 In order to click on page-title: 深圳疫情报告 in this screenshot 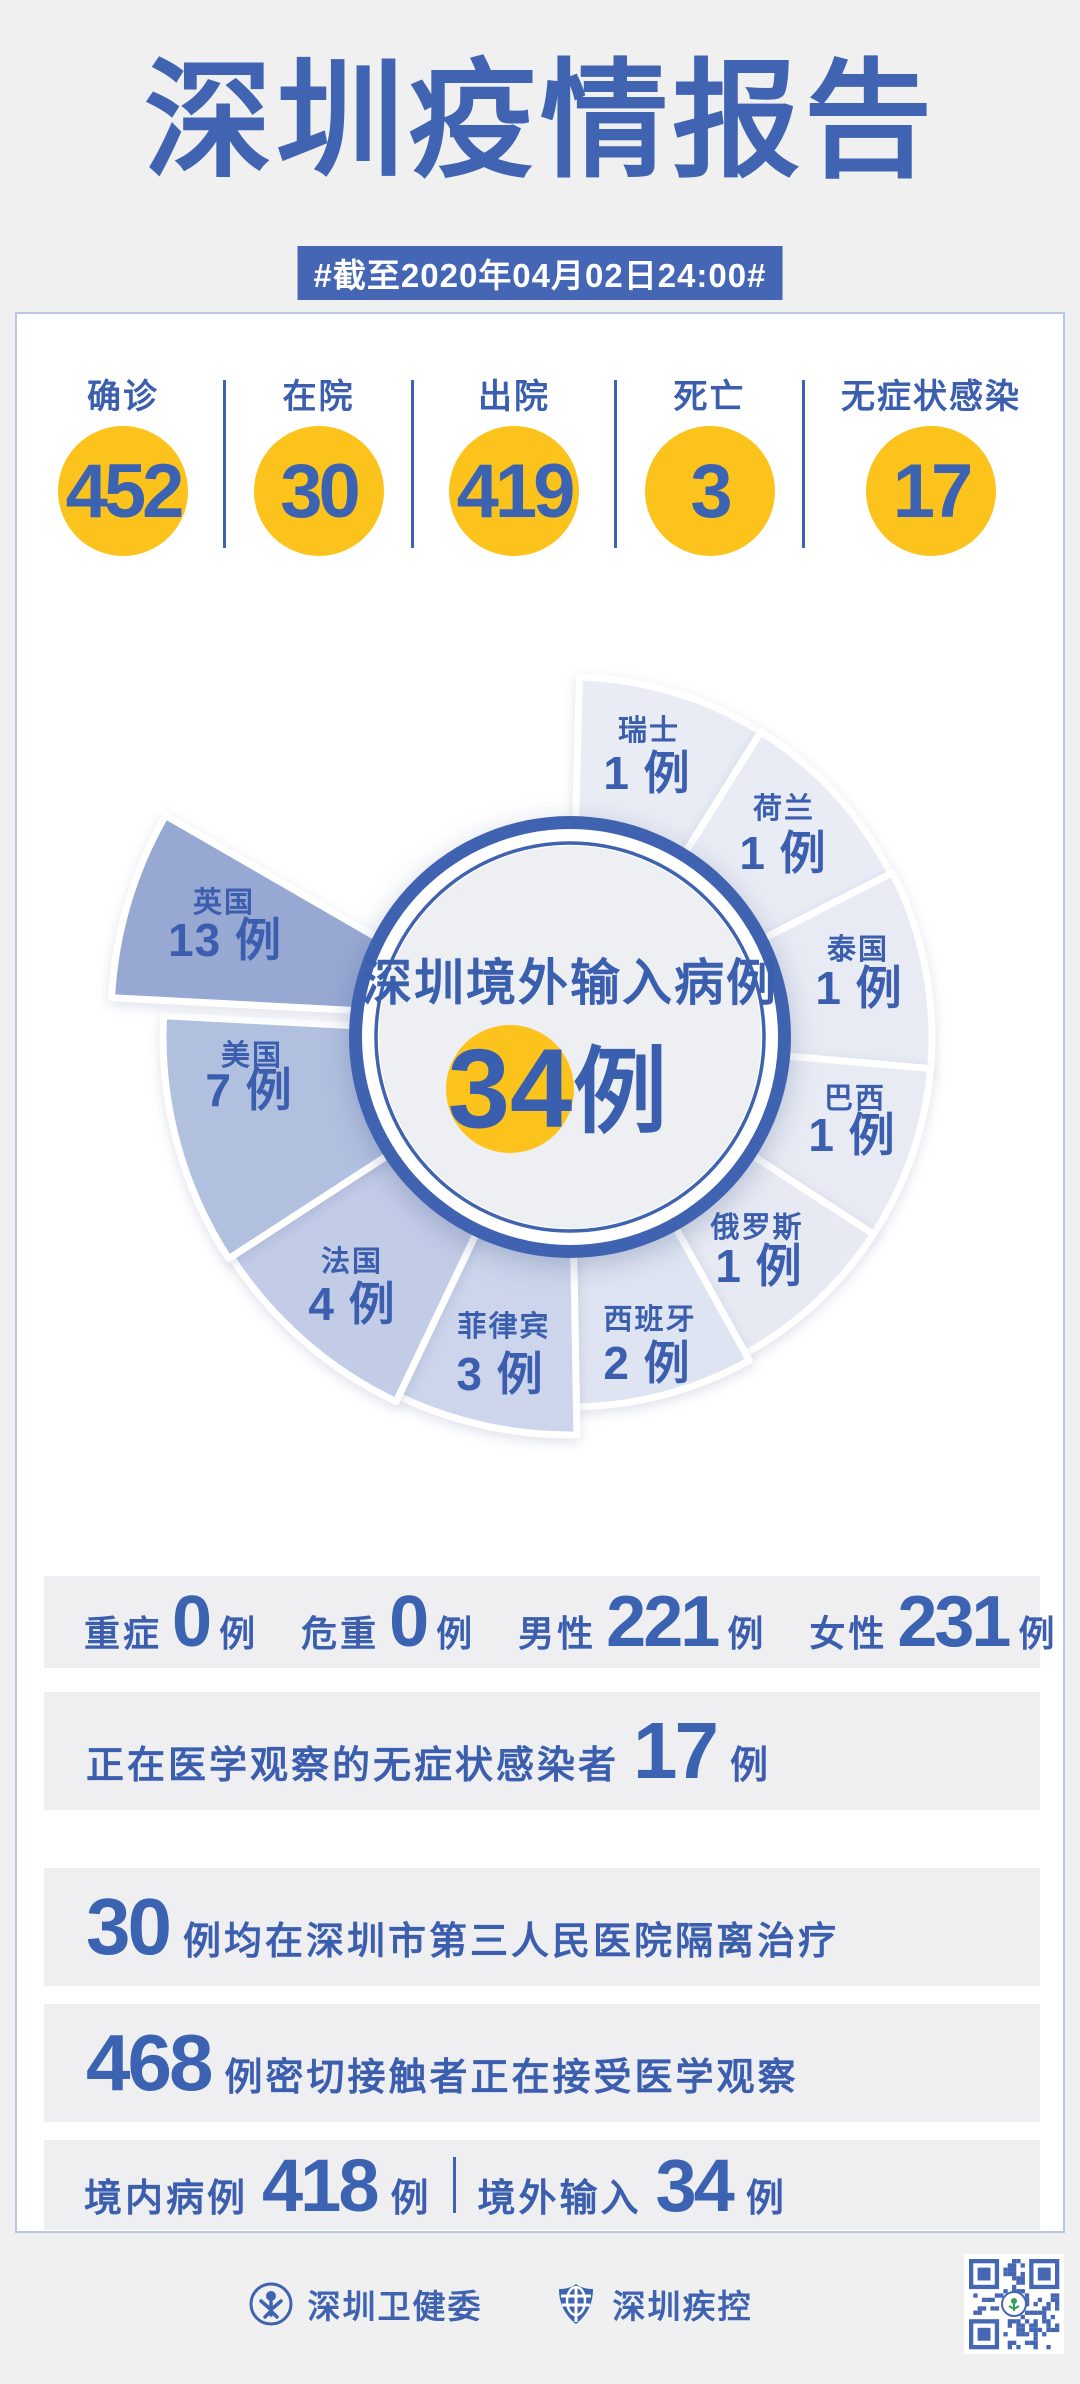, I will do `click(539, 121)`.